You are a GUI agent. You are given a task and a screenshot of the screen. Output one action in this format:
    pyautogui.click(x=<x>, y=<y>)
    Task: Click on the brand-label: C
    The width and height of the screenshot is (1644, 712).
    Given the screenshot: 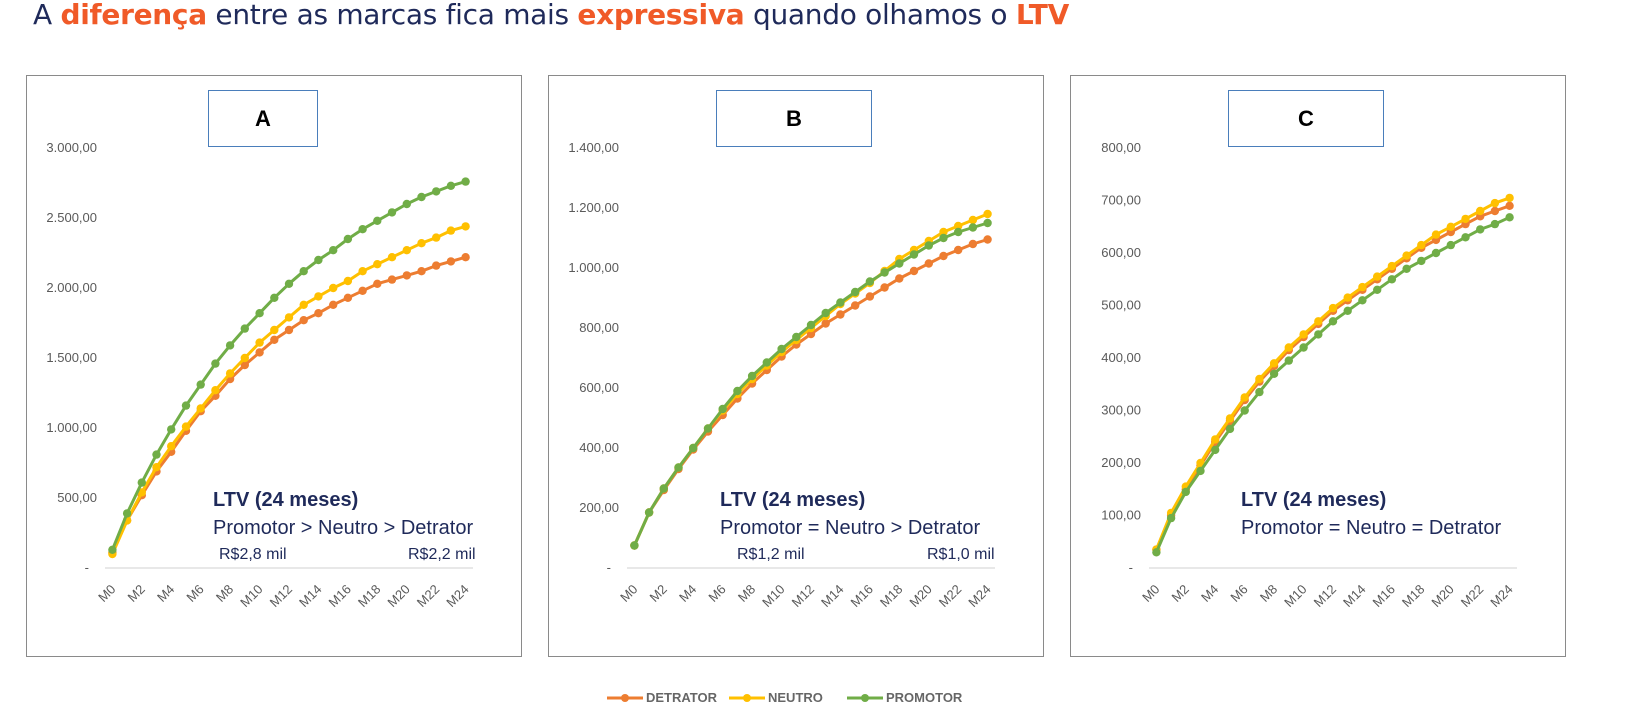 What is the action you would take?
    pyautogui.click(x=1306, y=118)
    